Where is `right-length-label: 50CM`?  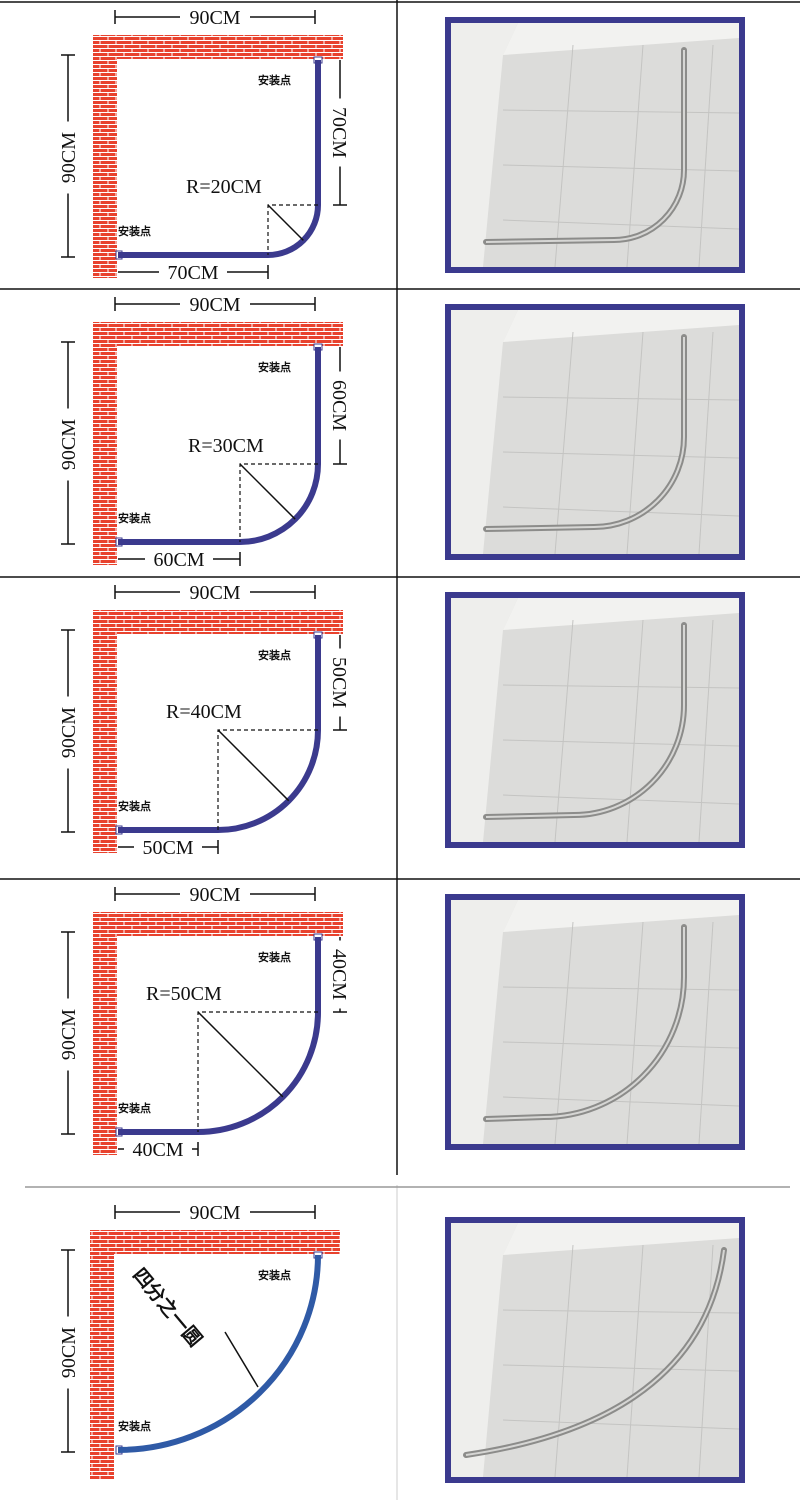
right-length-label: 50CM is located at coordinates (339, 682).